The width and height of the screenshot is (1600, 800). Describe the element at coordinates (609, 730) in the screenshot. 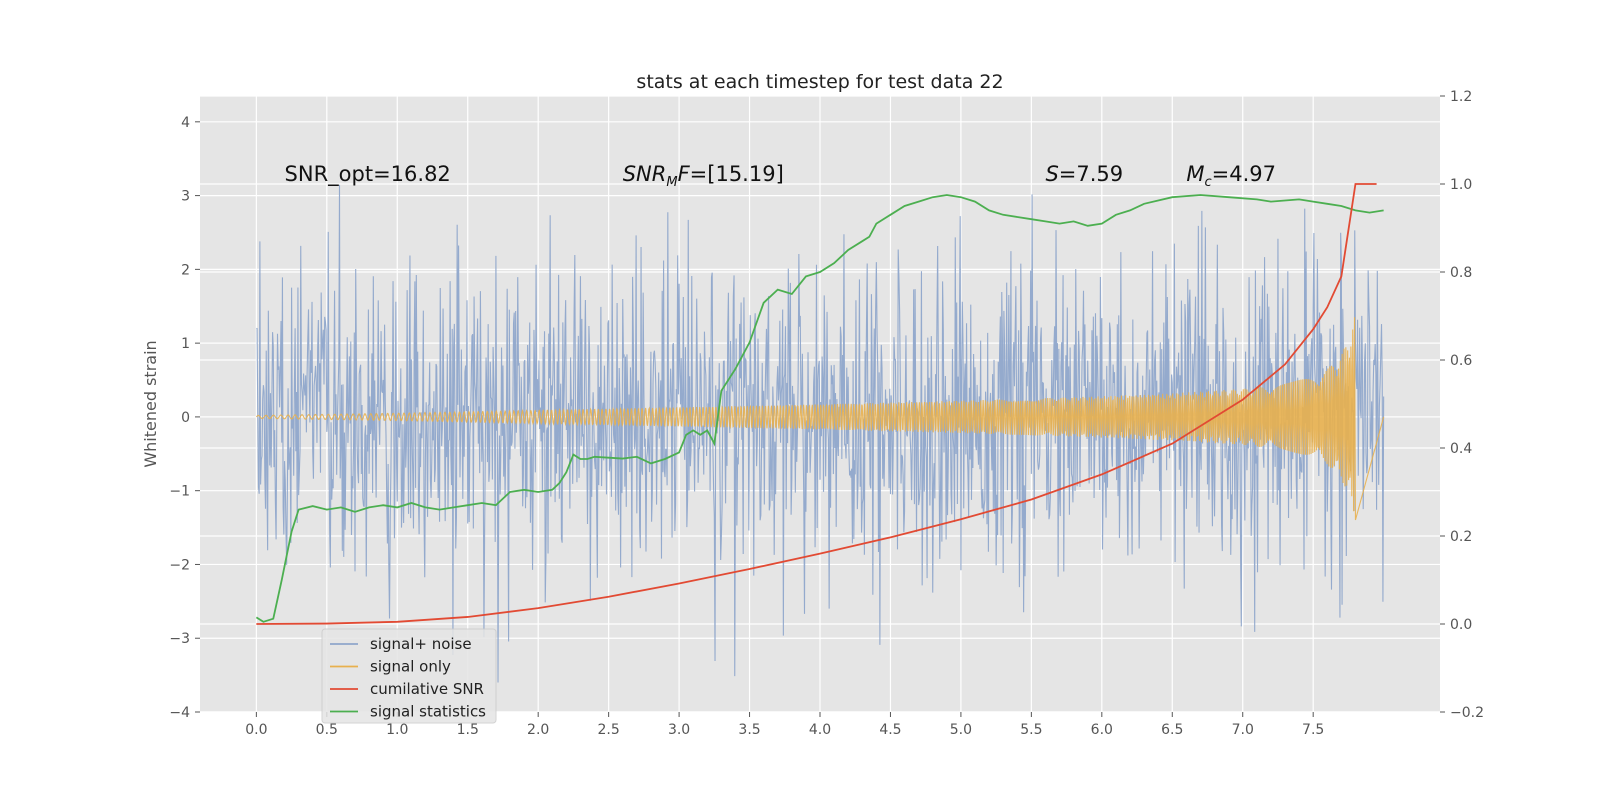

I see `x-tick-label: 2.5` at that location.